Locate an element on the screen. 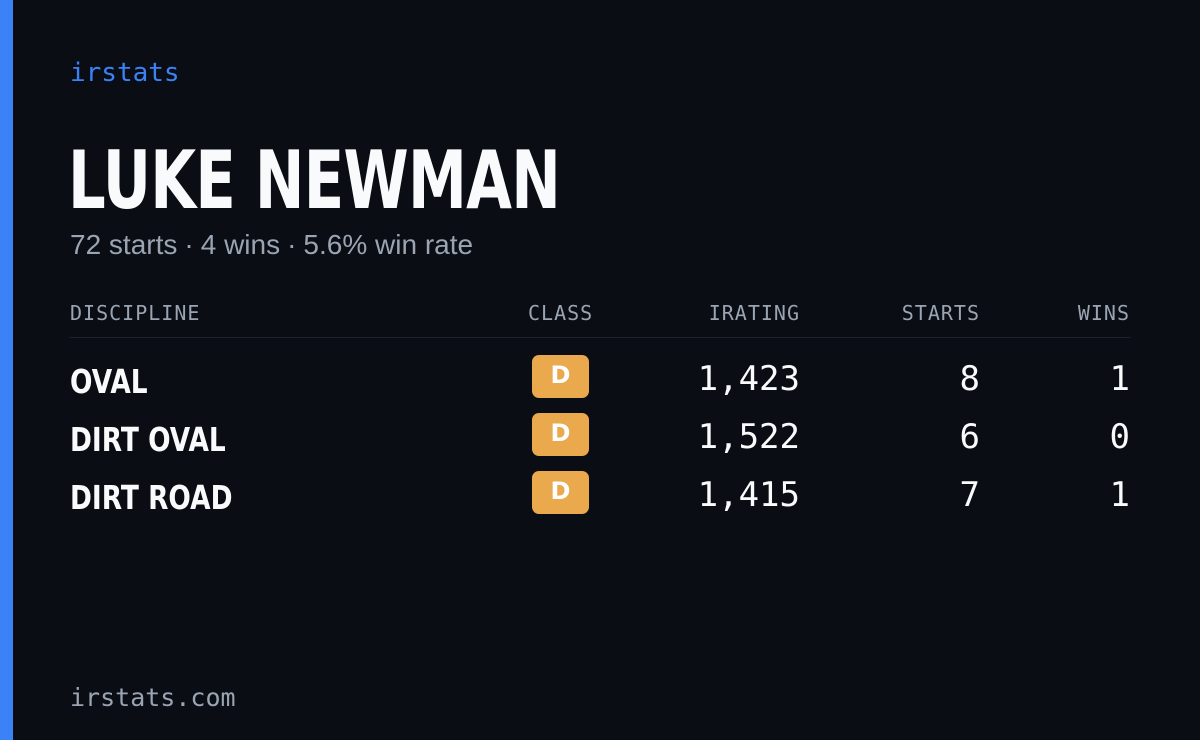  footer-url: irstats.com is located at coordinates (153, 697).